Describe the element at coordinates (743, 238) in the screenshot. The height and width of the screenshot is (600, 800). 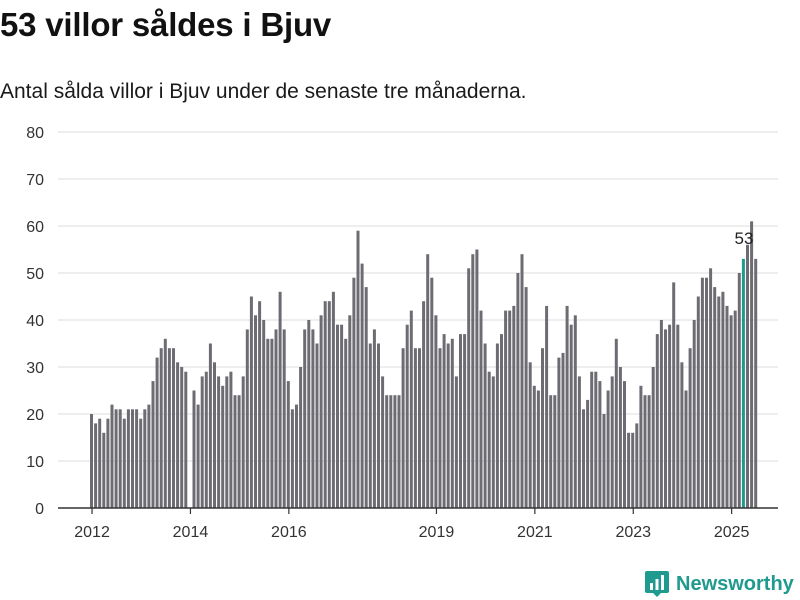
I see `highlight-data-label: 53` at that location.